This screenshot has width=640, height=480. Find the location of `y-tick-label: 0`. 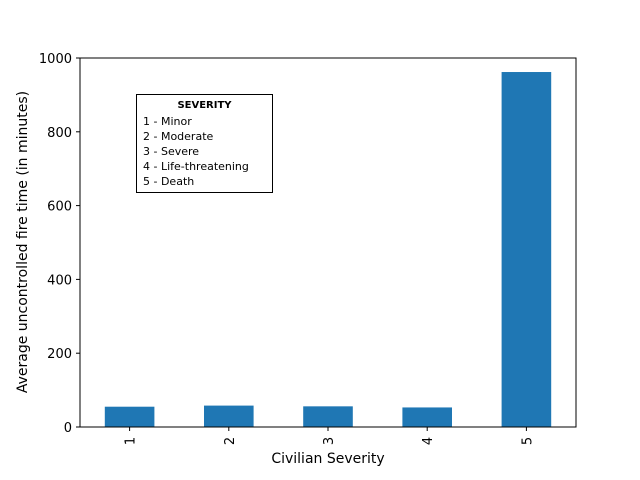

y-tick-label: 0 is located at coordinates (68, 428).